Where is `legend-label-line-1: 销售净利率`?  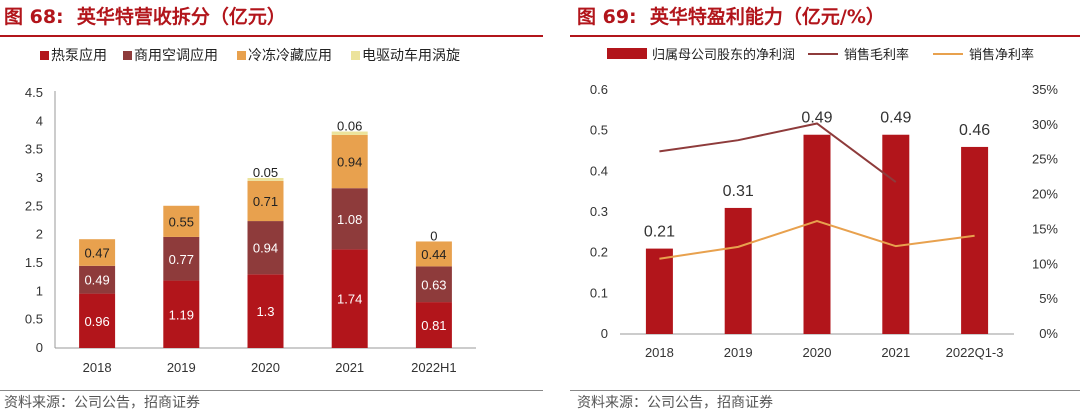 legend-label-line-1: 销售净利率 is located at coordinates (1001, 54).